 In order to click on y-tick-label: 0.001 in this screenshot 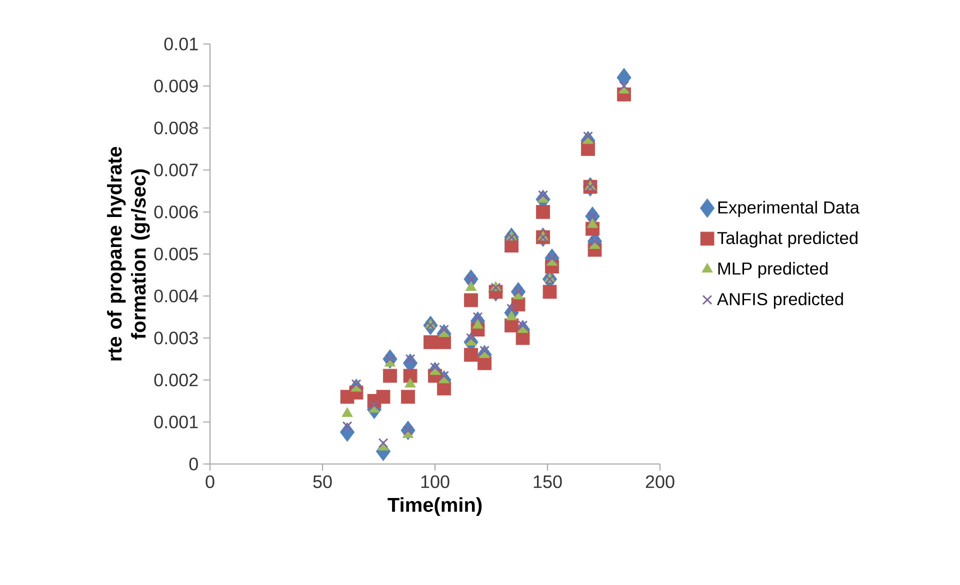, I will do `click(176, 422)`.